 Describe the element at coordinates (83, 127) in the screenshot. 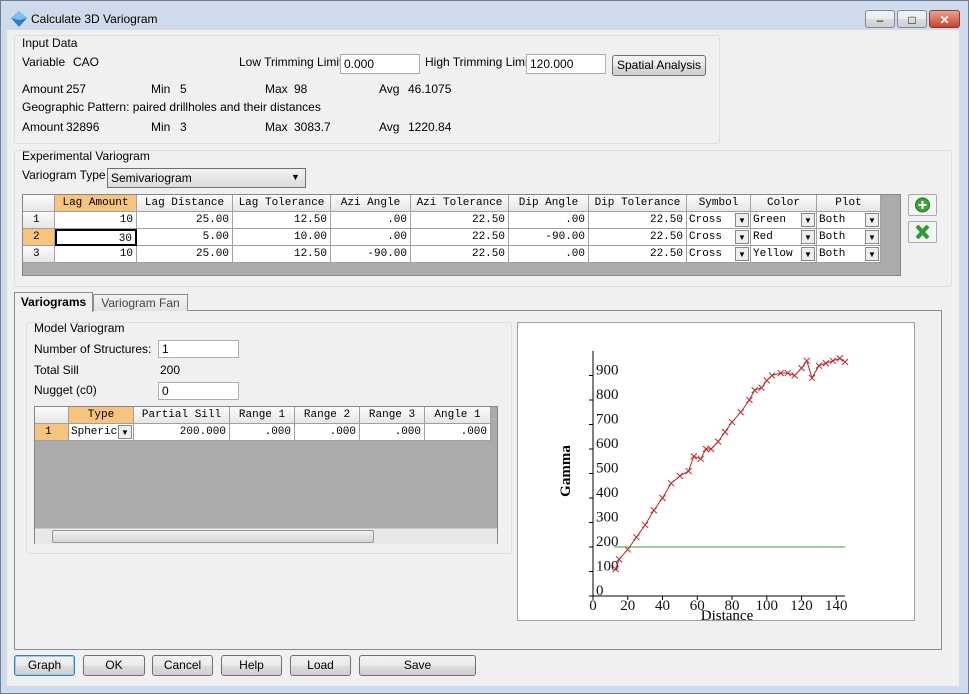

I see `stat-value: 32896` at that location.